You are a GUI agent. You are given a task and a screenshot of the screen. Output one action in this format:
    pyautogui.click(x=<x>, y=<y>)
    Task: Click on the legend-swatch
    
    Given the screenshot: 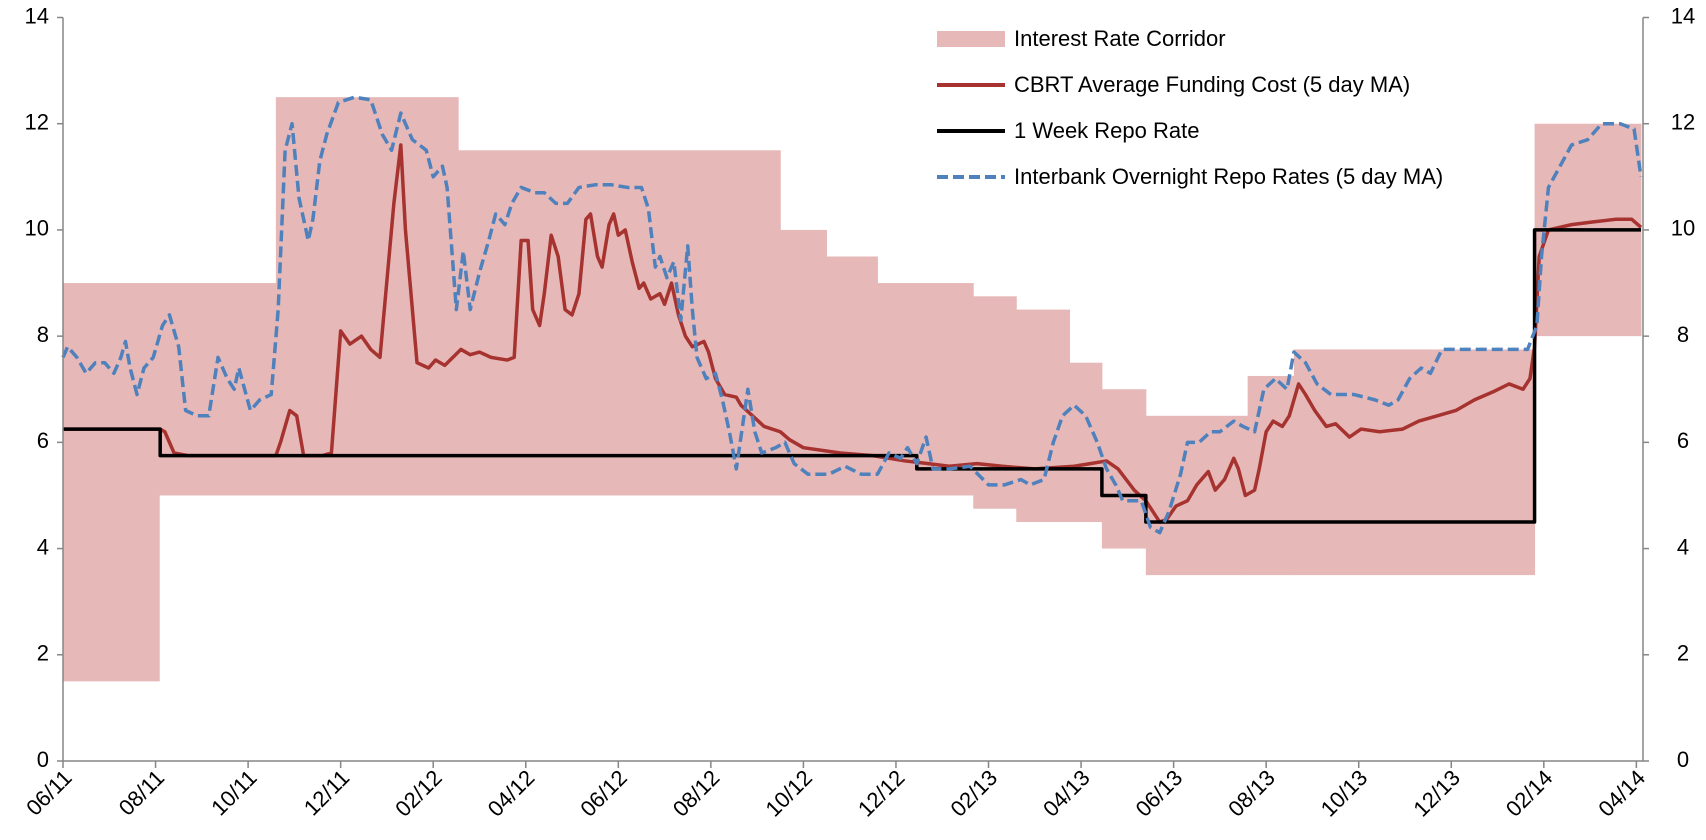 What is the action you would take?
    pyautogui.click(x=971, y=39)
    